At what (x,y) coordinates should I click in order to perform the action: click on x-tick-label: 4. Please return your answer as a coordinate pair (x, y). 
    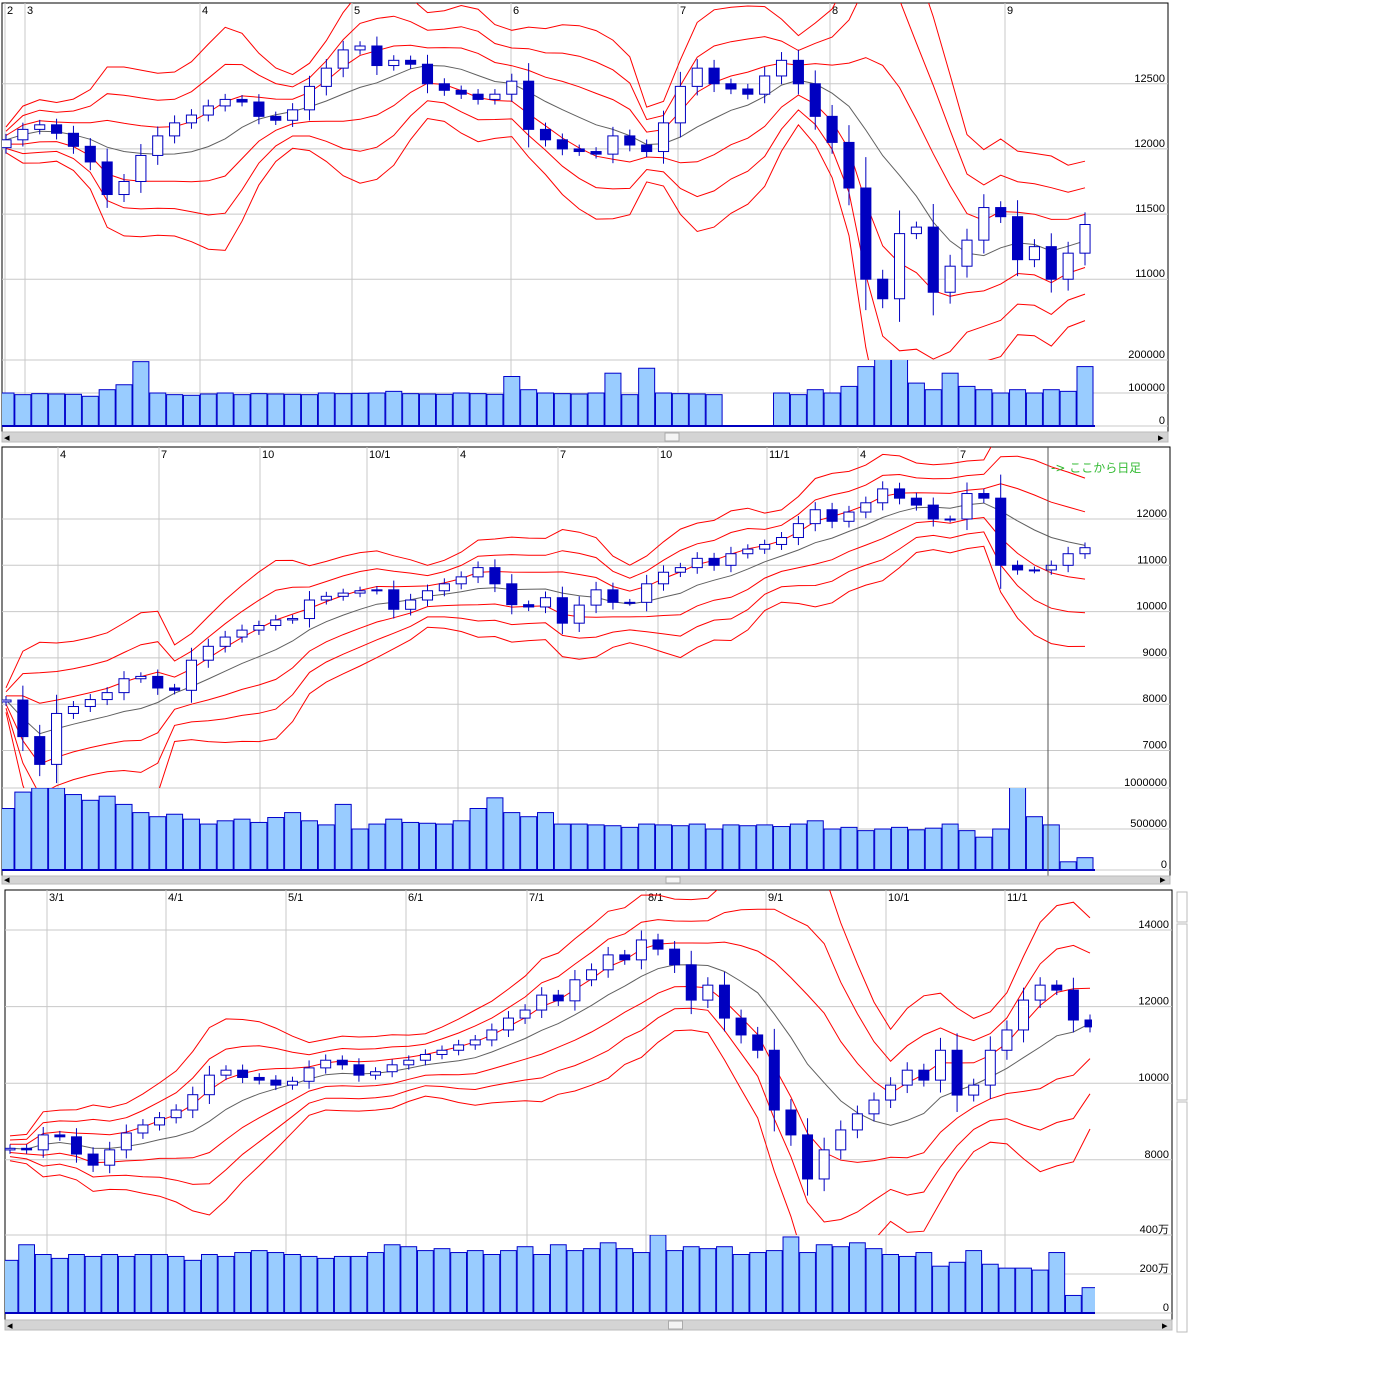
    Looking at the image, I should click on (205, 11).